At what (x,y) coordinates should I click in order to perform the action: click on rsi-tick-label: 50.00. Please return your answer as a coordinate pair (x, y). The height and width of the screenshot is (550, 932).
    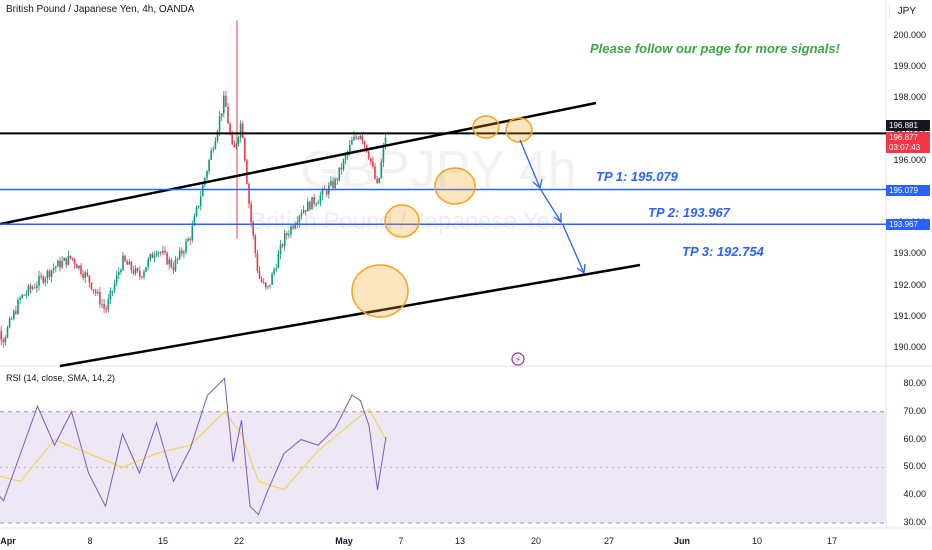
    Looking at the image, I should click on (914, 466).